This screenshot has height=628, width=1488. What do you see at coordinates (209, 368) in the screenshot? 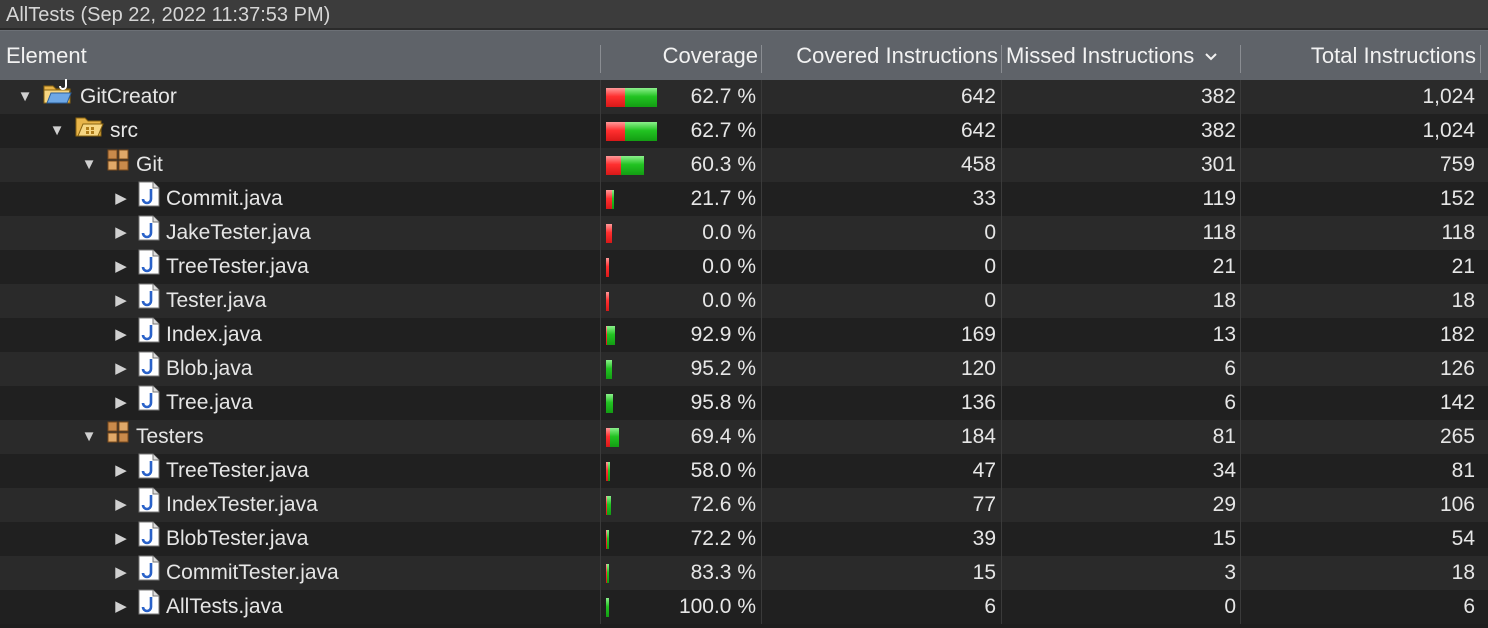
I see `element-name: Blob.java` at bounding box center [209, 368].